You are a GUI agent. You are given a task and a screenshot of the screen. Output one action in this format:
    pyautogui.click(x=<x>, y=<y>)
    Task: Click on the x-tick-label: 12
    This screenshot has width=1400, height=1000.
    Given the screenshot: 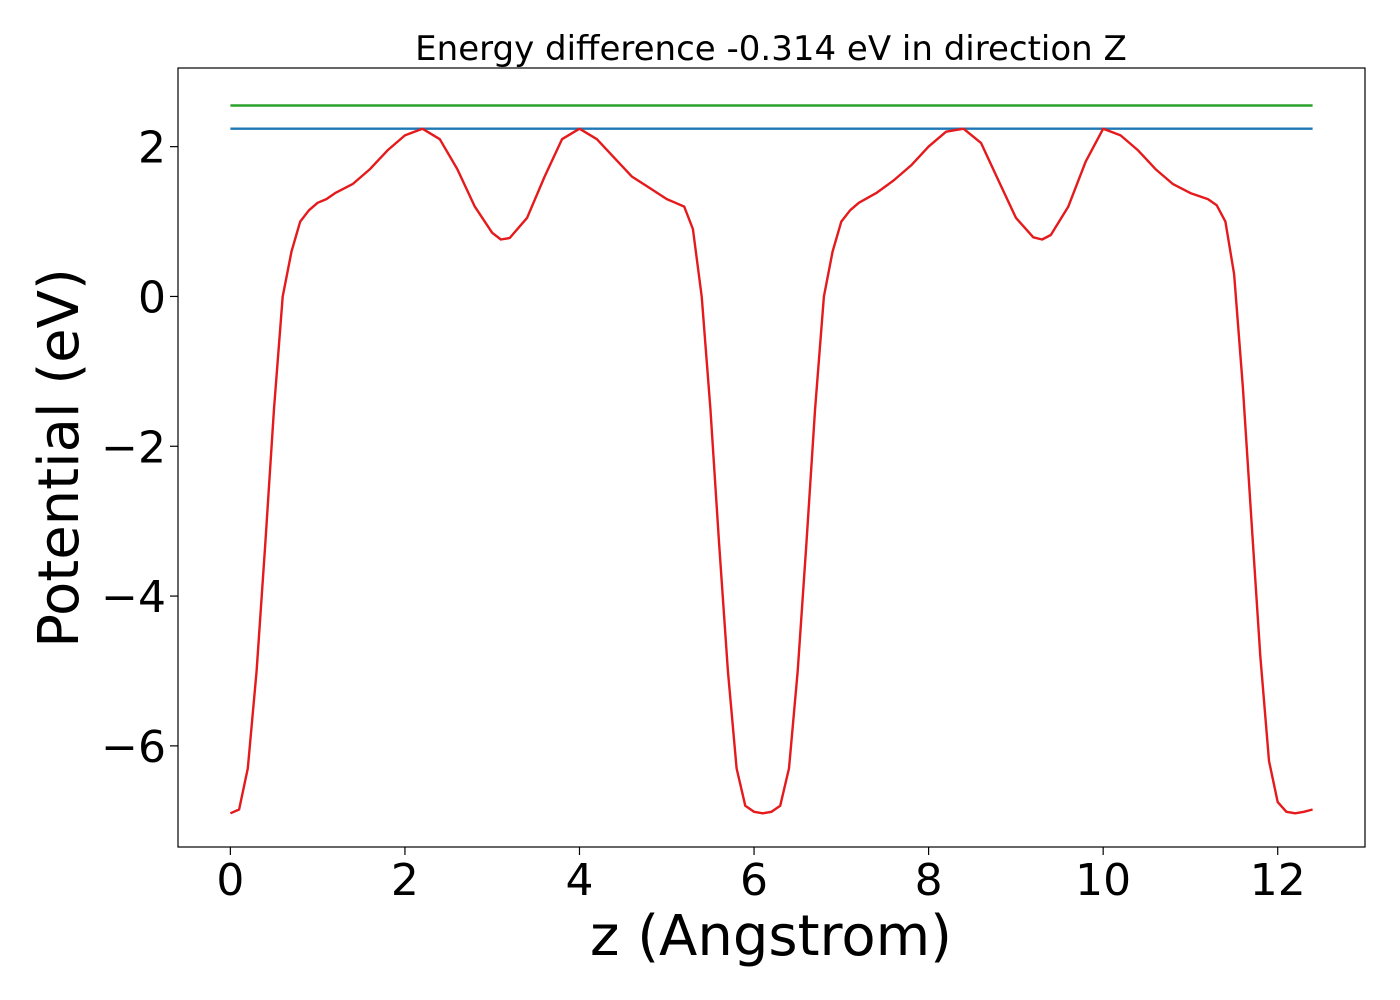 What is the action you would take?
    pyautogui.click(x=1278, y=880)
    